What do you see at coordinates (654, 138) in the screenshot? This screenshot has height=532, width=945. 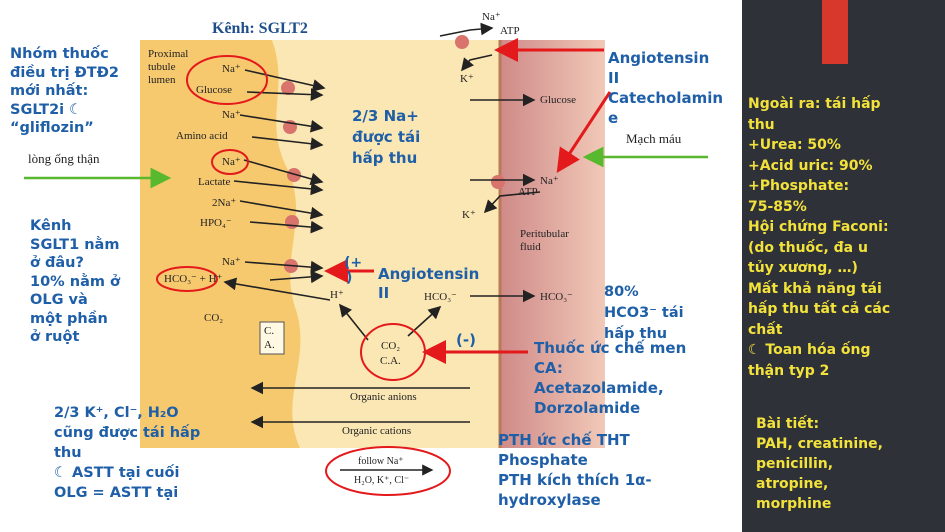 I see `vessel-vn-label: Mạch máu` at bounding box center [654, 138].